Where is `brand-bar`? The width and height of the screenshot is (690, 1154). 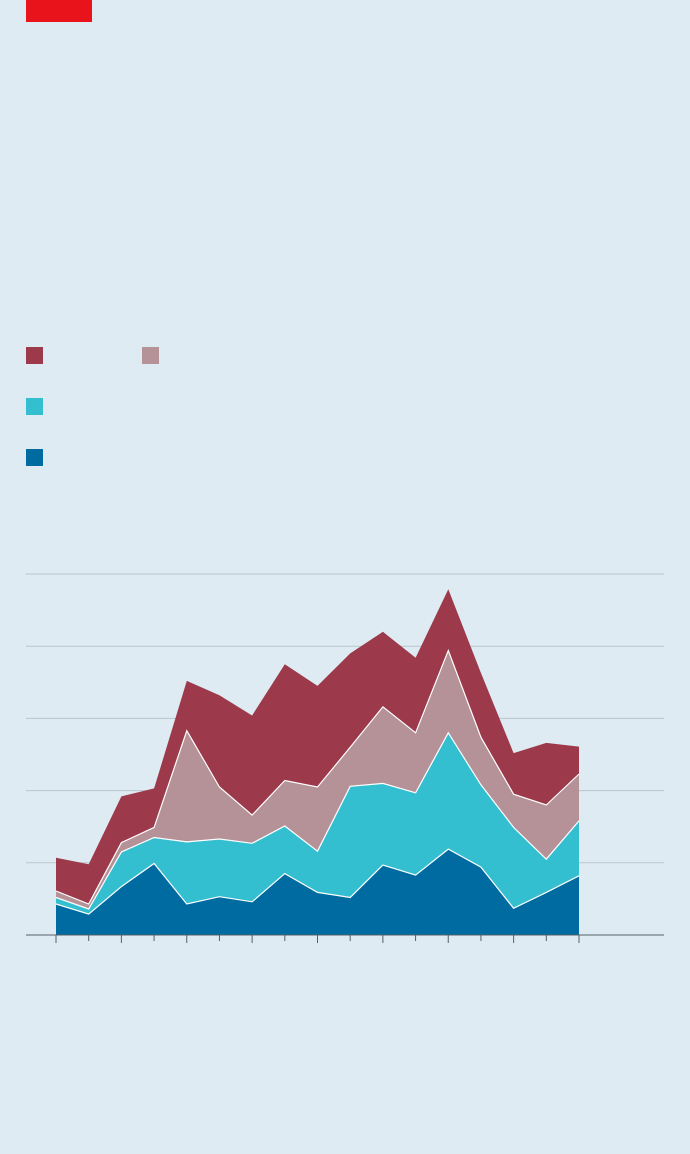
brand-bar is located at coordinates (59, 11).